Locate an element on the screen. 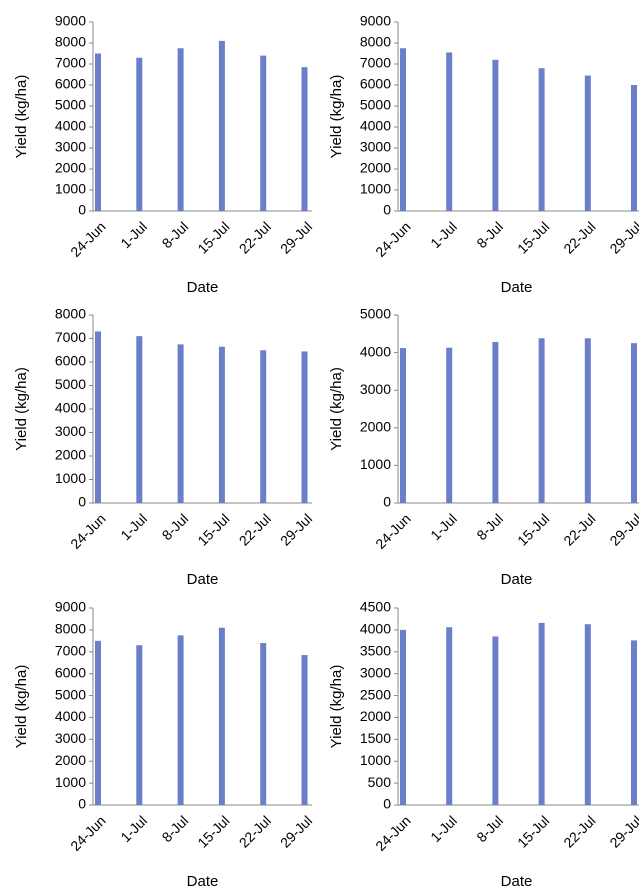 This screenshot has height=889, width=639. y-tick-label: 4500 is located at coordinates (375, 607).